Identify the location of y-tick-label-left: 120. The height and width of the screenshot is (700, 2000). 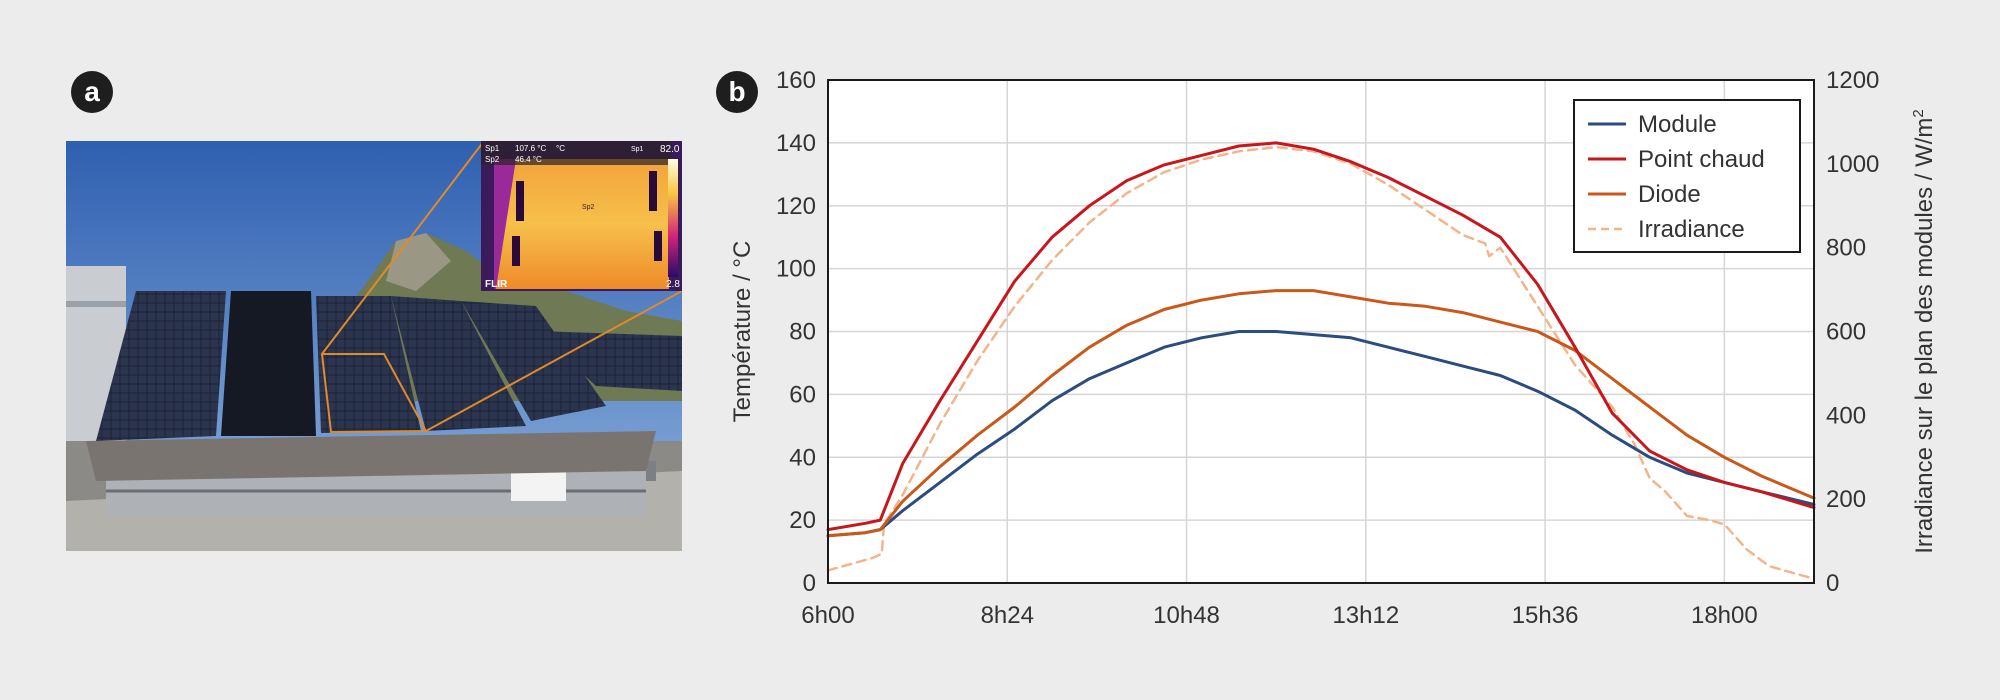
(796, 206).